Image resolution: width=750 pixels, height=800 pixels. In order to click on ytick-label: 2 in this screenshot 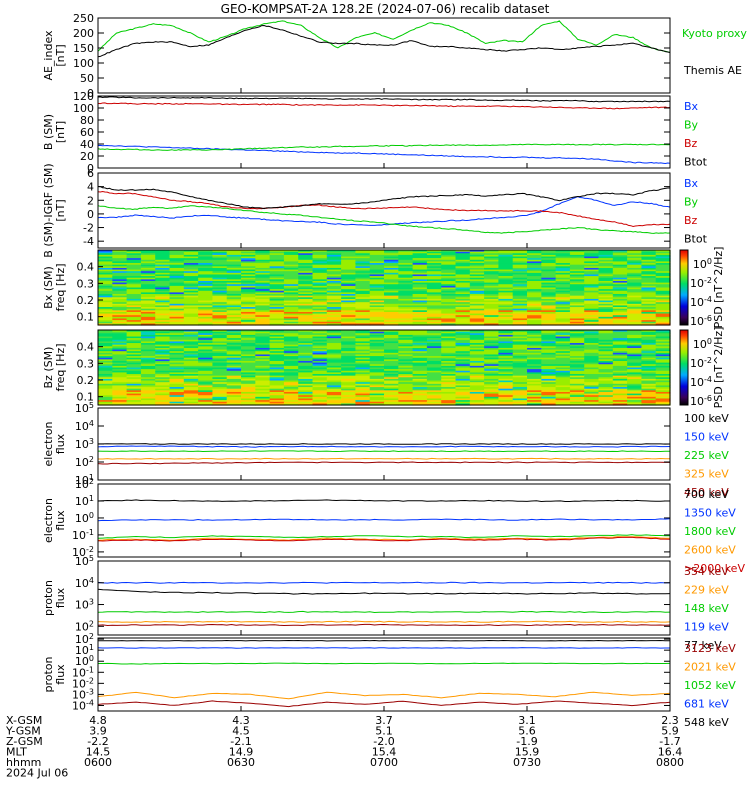, I will do `click(90, 200)`.